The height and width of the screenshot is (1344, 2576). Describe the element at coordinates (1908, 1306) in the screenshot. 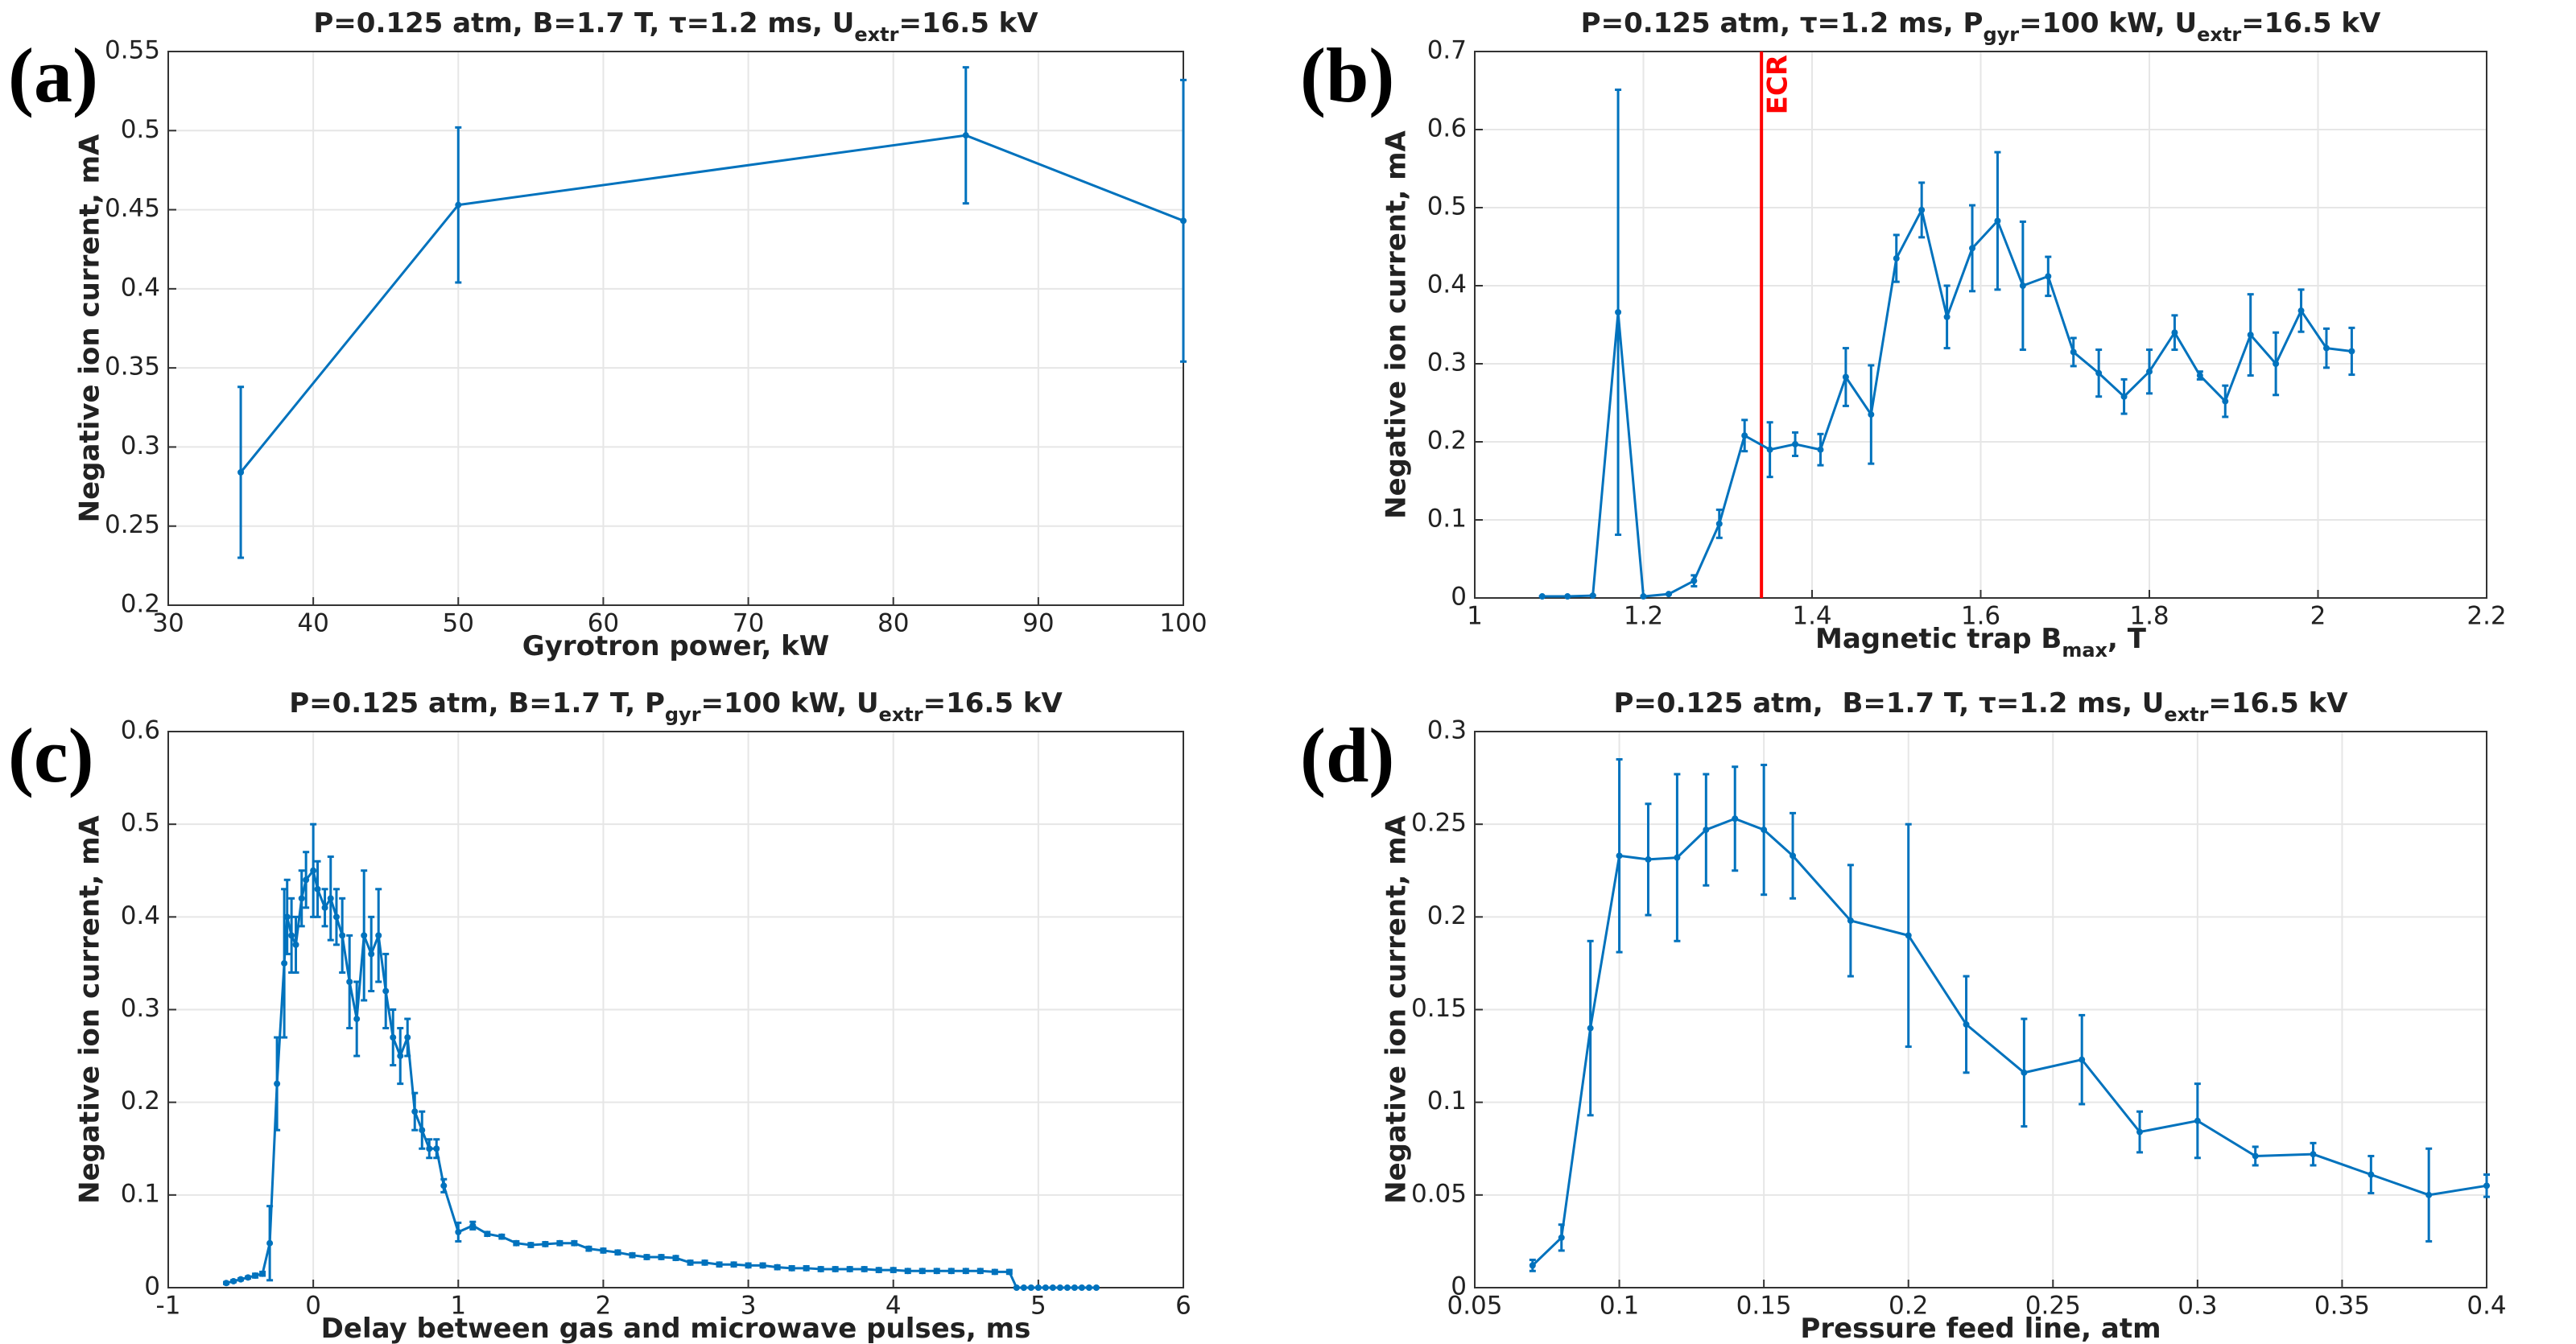

I see `x-tick-label: 0.2` at that location.